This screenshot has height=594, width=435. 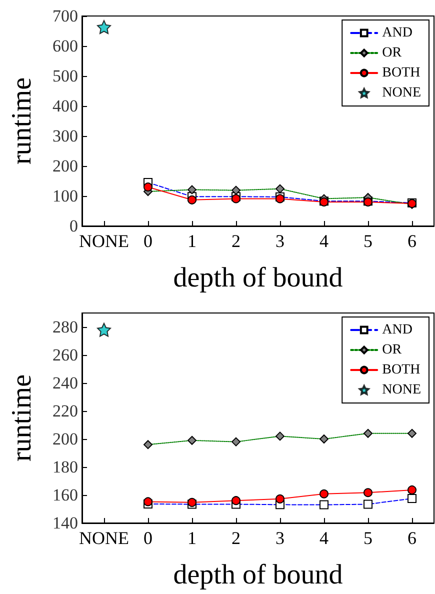 What do you see at coordinates (65, 495) in the screenshot?
I see `y-tick-label: 160` at bounding box center [65, 495].